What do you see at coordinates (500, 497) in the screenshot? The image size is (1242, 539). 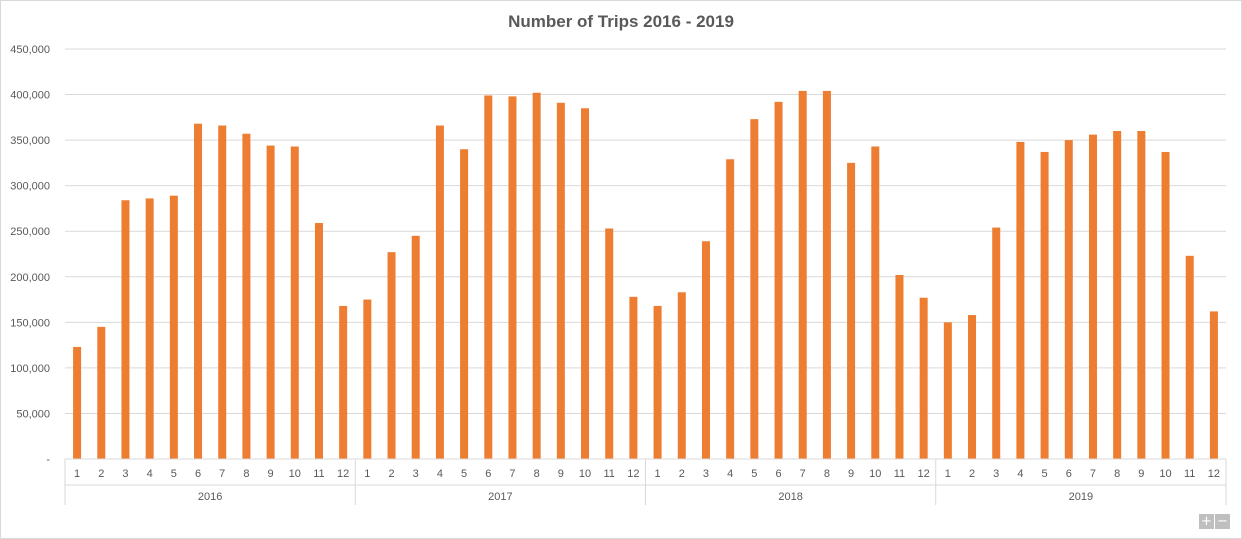 I see `x-group-label: 2017` at bounding box center [500, 497].